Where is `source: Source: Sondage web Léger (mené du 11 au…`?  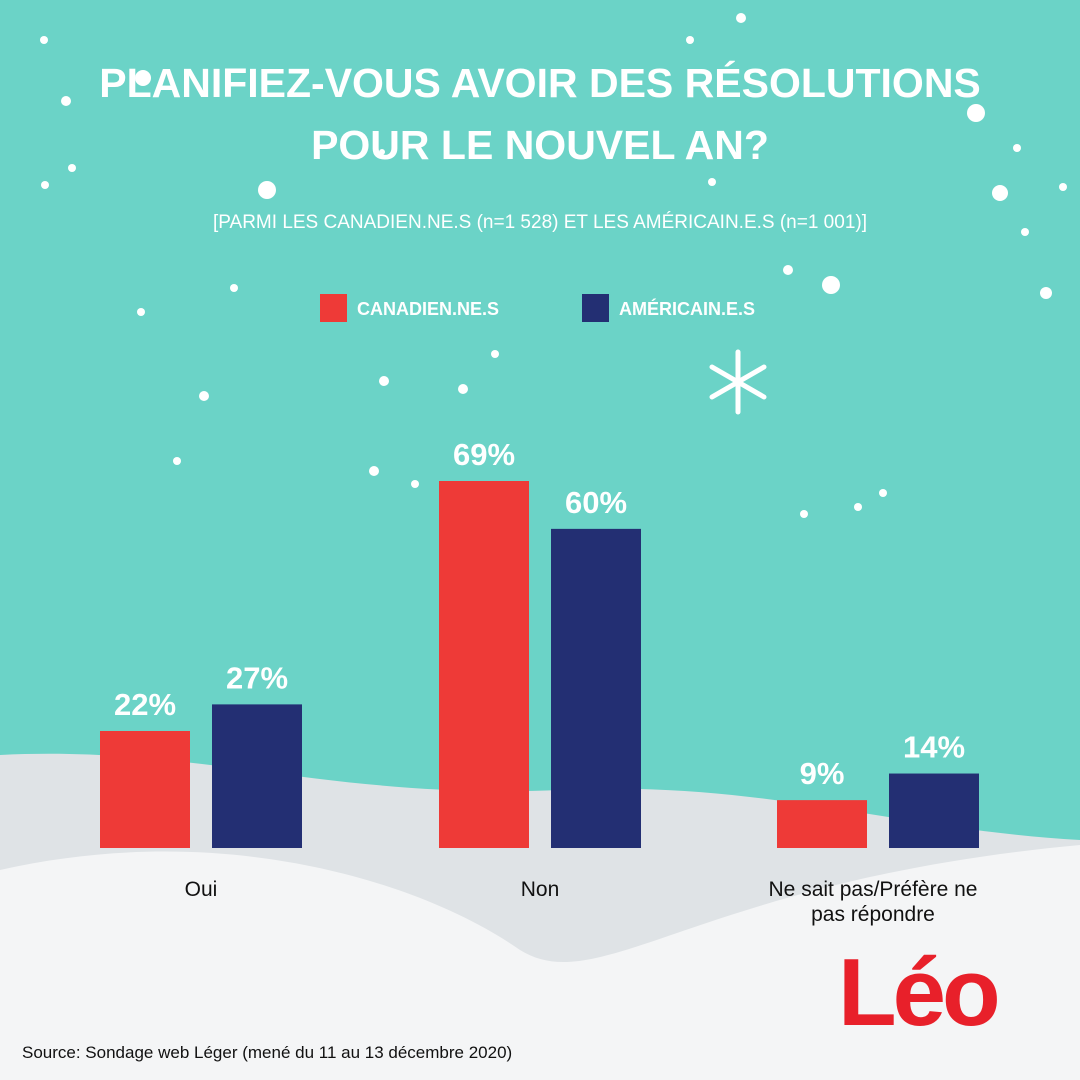 source: Source: Sondage web Léger (mené du 11 au… is located at coordinates (267, 1052).